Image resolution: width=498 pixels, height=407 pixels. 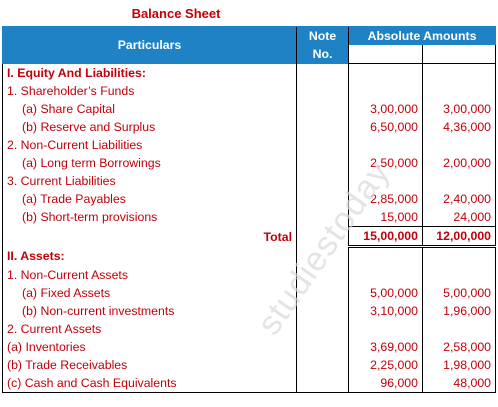 What do you see at coordinates (149, 181) in the screenshot?
I see `row-label: 3. Current Liabilities` at bounding box center [149, 181].